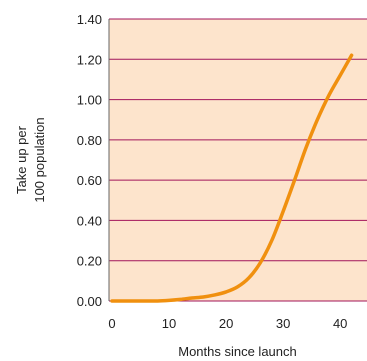 This screenshot has width=367, height=361. I want to click on x-tick-label: 20, so click(226, 323).